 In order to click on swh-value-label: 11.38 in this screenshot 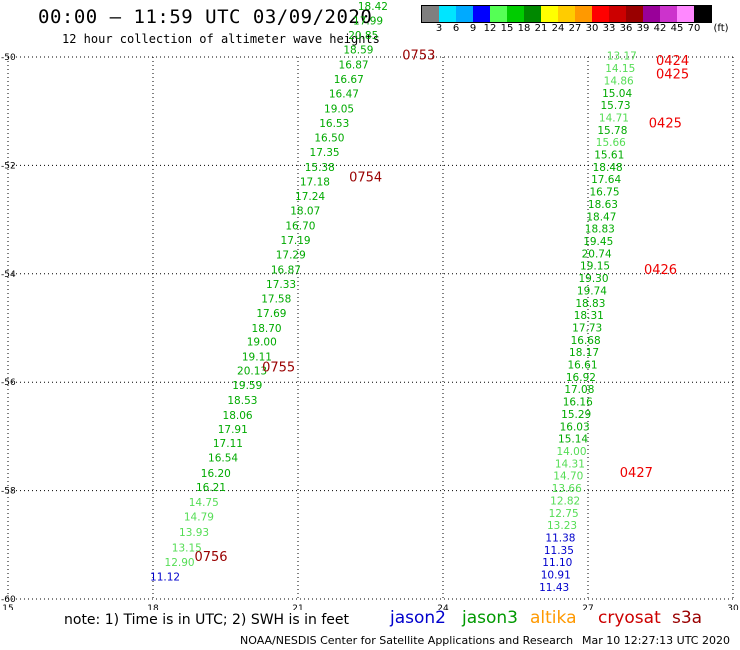, I will do `click(560, 538)`.